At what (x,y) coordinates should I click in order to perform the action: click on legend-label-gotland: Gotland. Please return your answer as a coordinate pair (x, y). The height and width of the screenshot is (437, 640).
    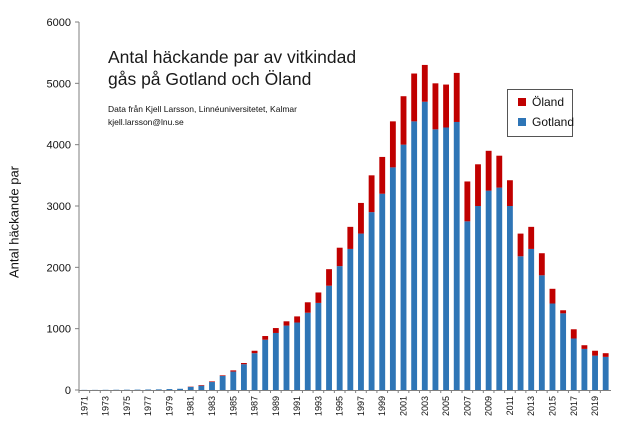
    Looking at the image, I should click on (553, 122).